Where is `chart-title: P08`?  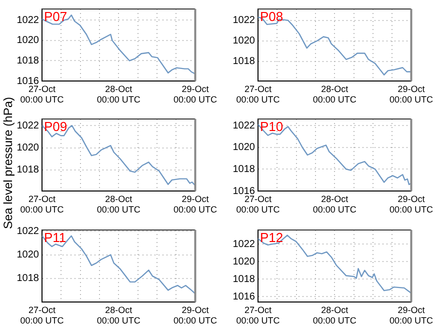
chart-title: P08 is located at coordinates (272, 16).